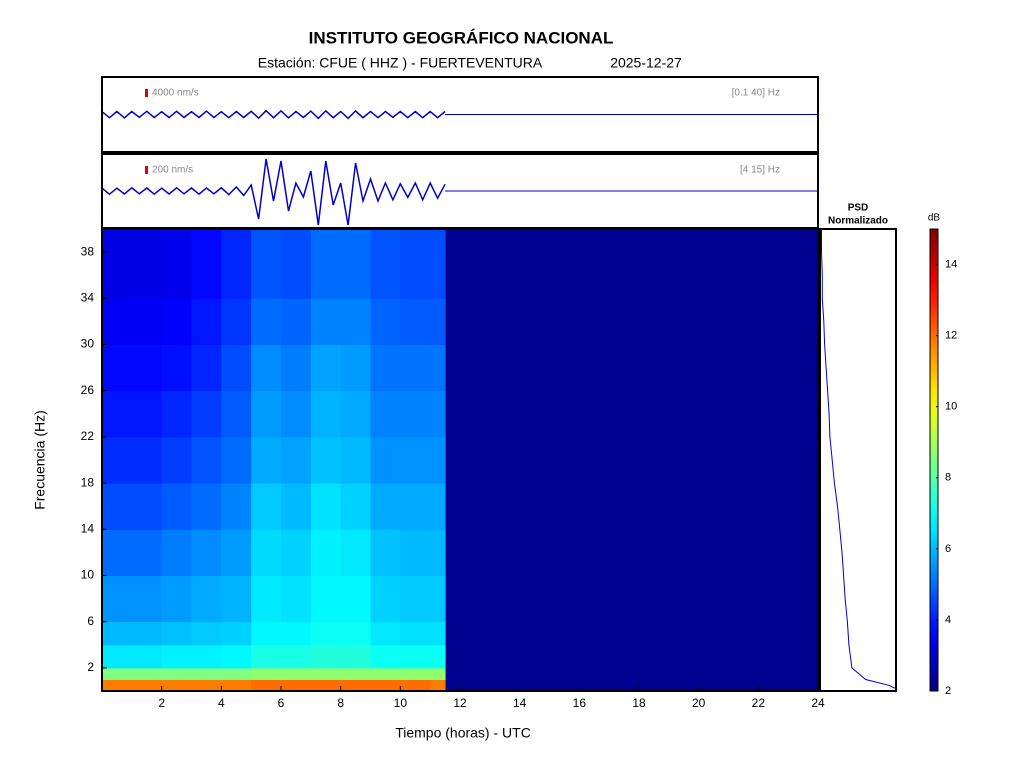 The image size is (1024, 773). Describe the element at coordinates (90, 667) in the screenshot. I see `y-tick-label: 2` at that location.